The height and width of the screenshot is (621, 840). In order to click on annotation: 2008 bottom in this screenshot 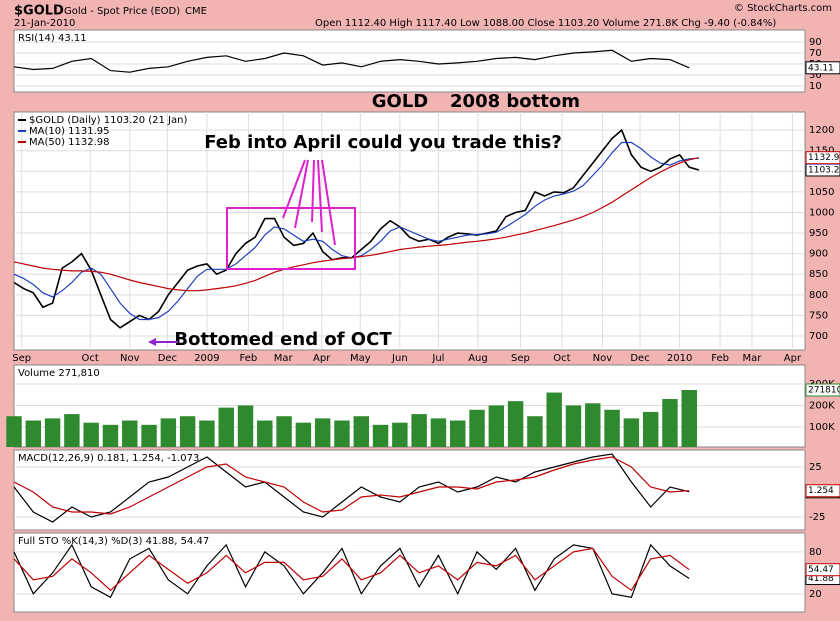, I will do `click(515, 101)`.